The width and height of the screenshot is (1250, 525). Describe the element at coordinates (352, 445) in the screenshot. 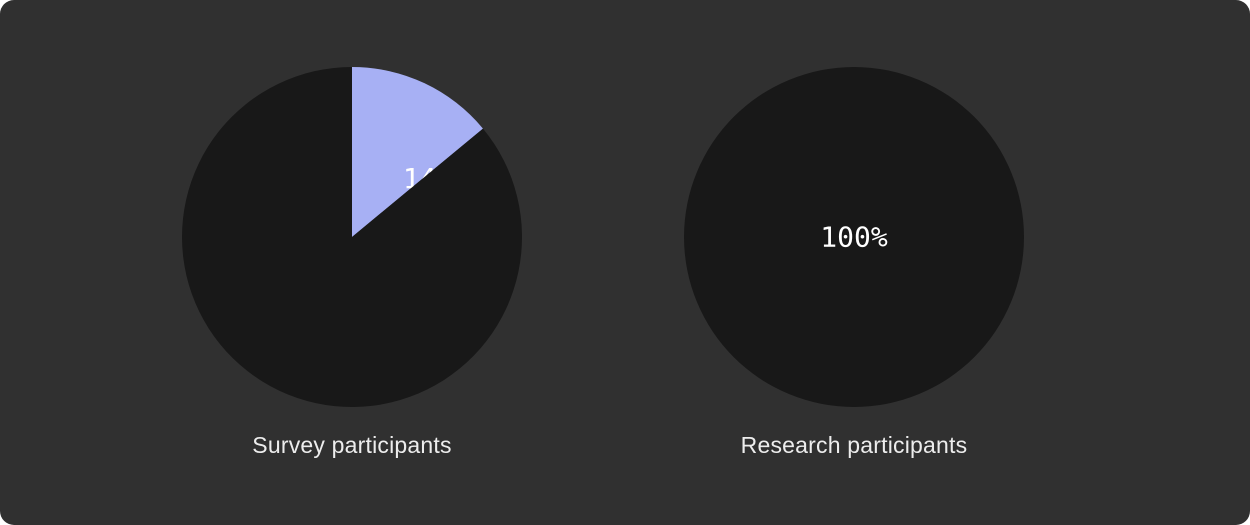

I see `survey-caption: Survey participants` at that location.